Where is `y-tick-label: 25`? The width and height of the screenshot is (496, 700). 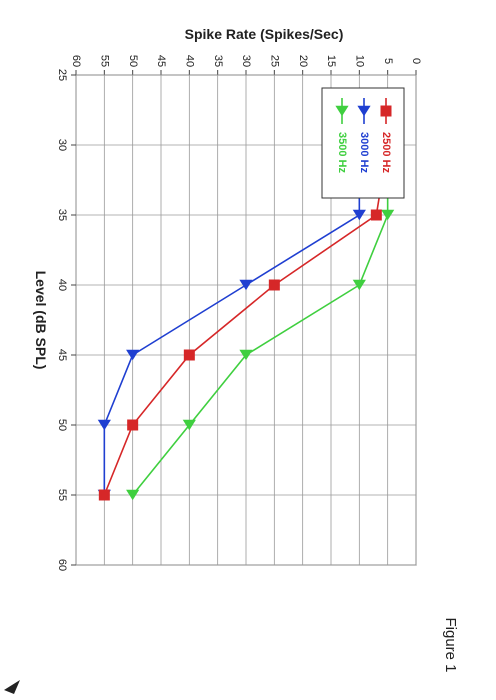
y-tick-label: 25 is located at coordinates (274, 61).